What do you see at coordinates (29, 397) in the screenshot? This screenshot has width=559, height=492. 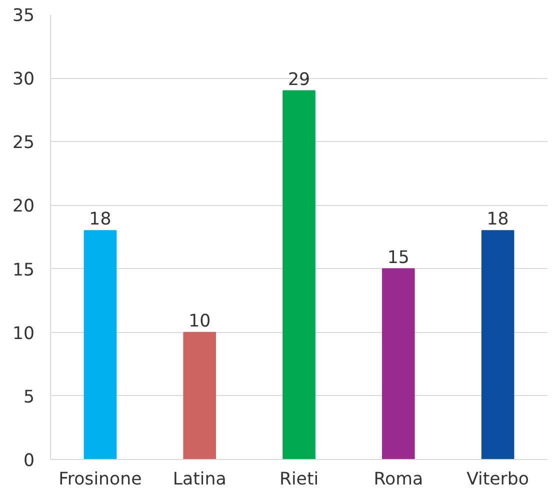 I see `y-tick-label: 5` at bounding box center [29, 397].